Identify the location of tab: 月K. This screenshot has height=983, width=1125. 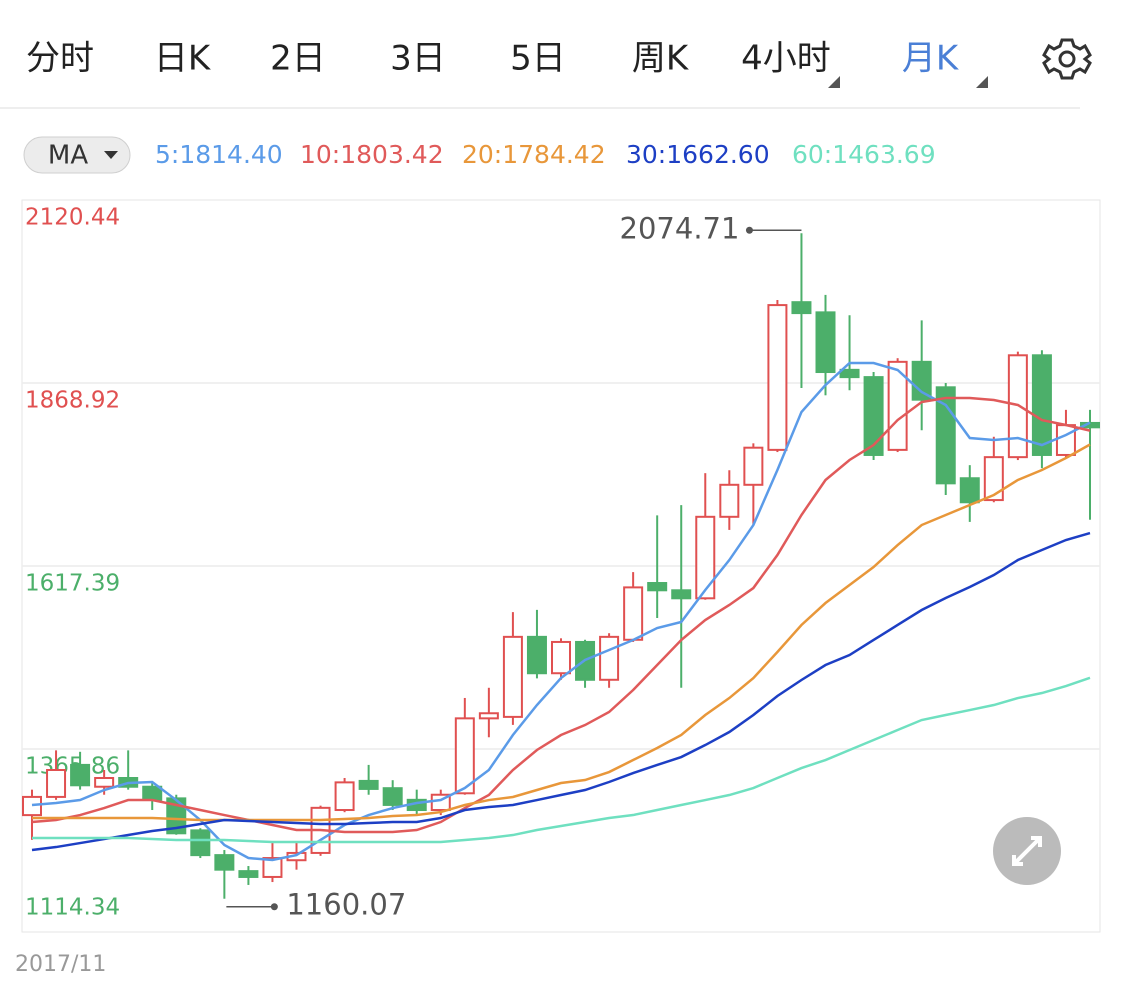
(931, 59).